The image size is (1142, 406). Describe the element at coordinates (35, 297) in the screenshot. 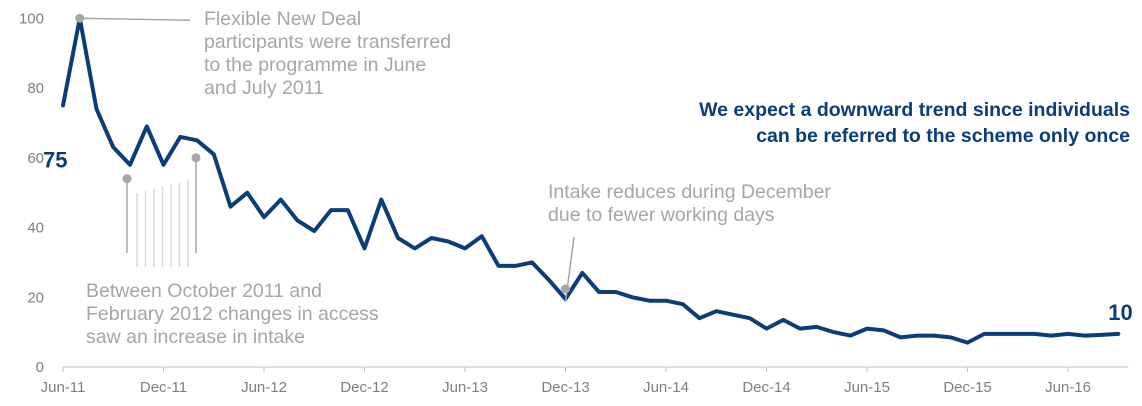

I see `y-tick-label: 20` at that location.